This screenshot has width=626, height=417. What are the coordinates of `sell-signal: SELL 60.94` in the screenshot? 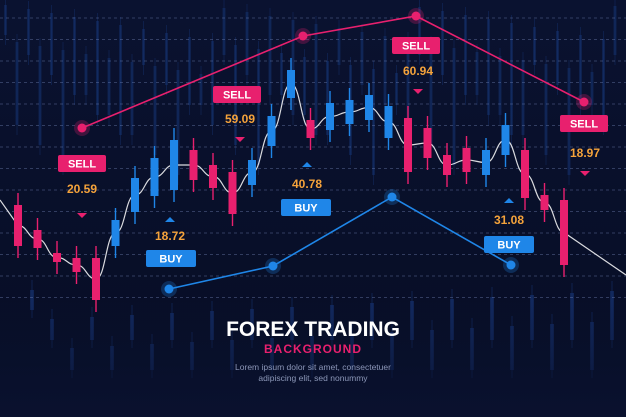 It's located at (416, 65).